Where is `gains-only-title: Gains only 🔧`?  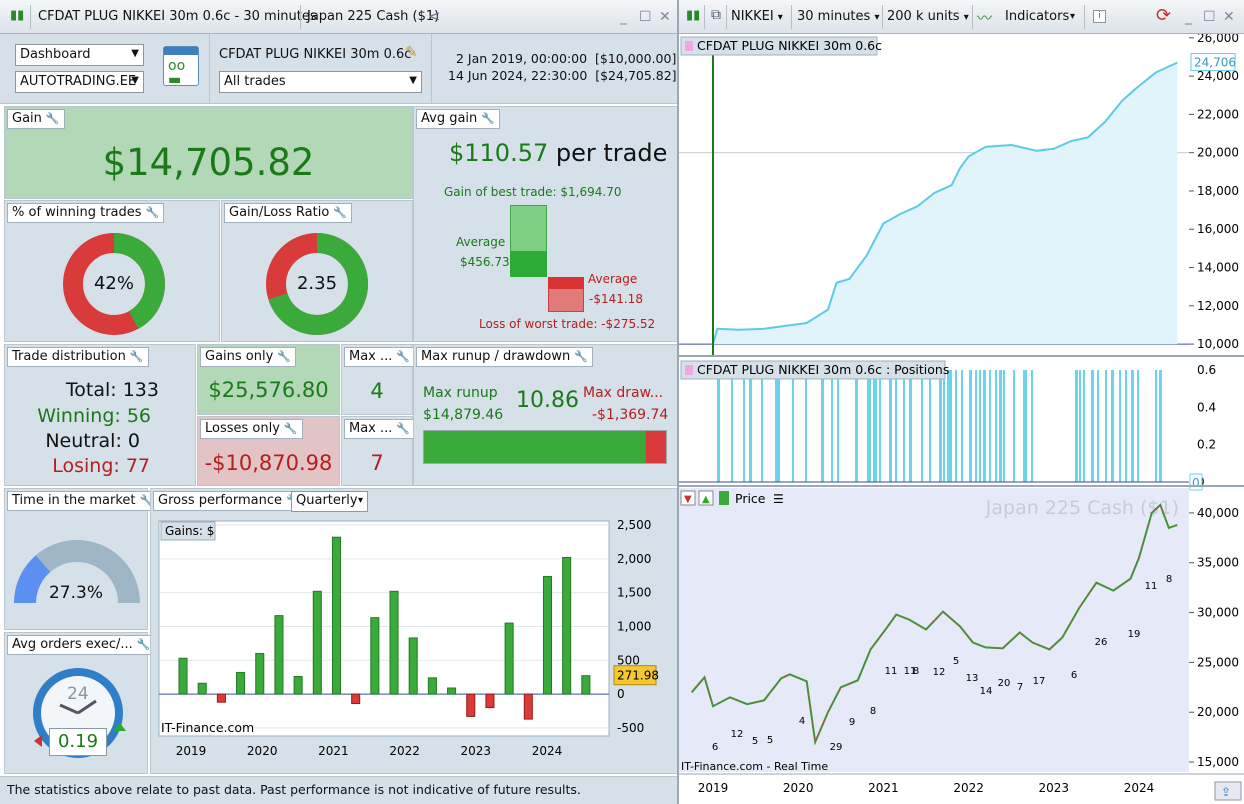
gains-only-title: Gains only 🔧 is located at coordinates (248, 357).